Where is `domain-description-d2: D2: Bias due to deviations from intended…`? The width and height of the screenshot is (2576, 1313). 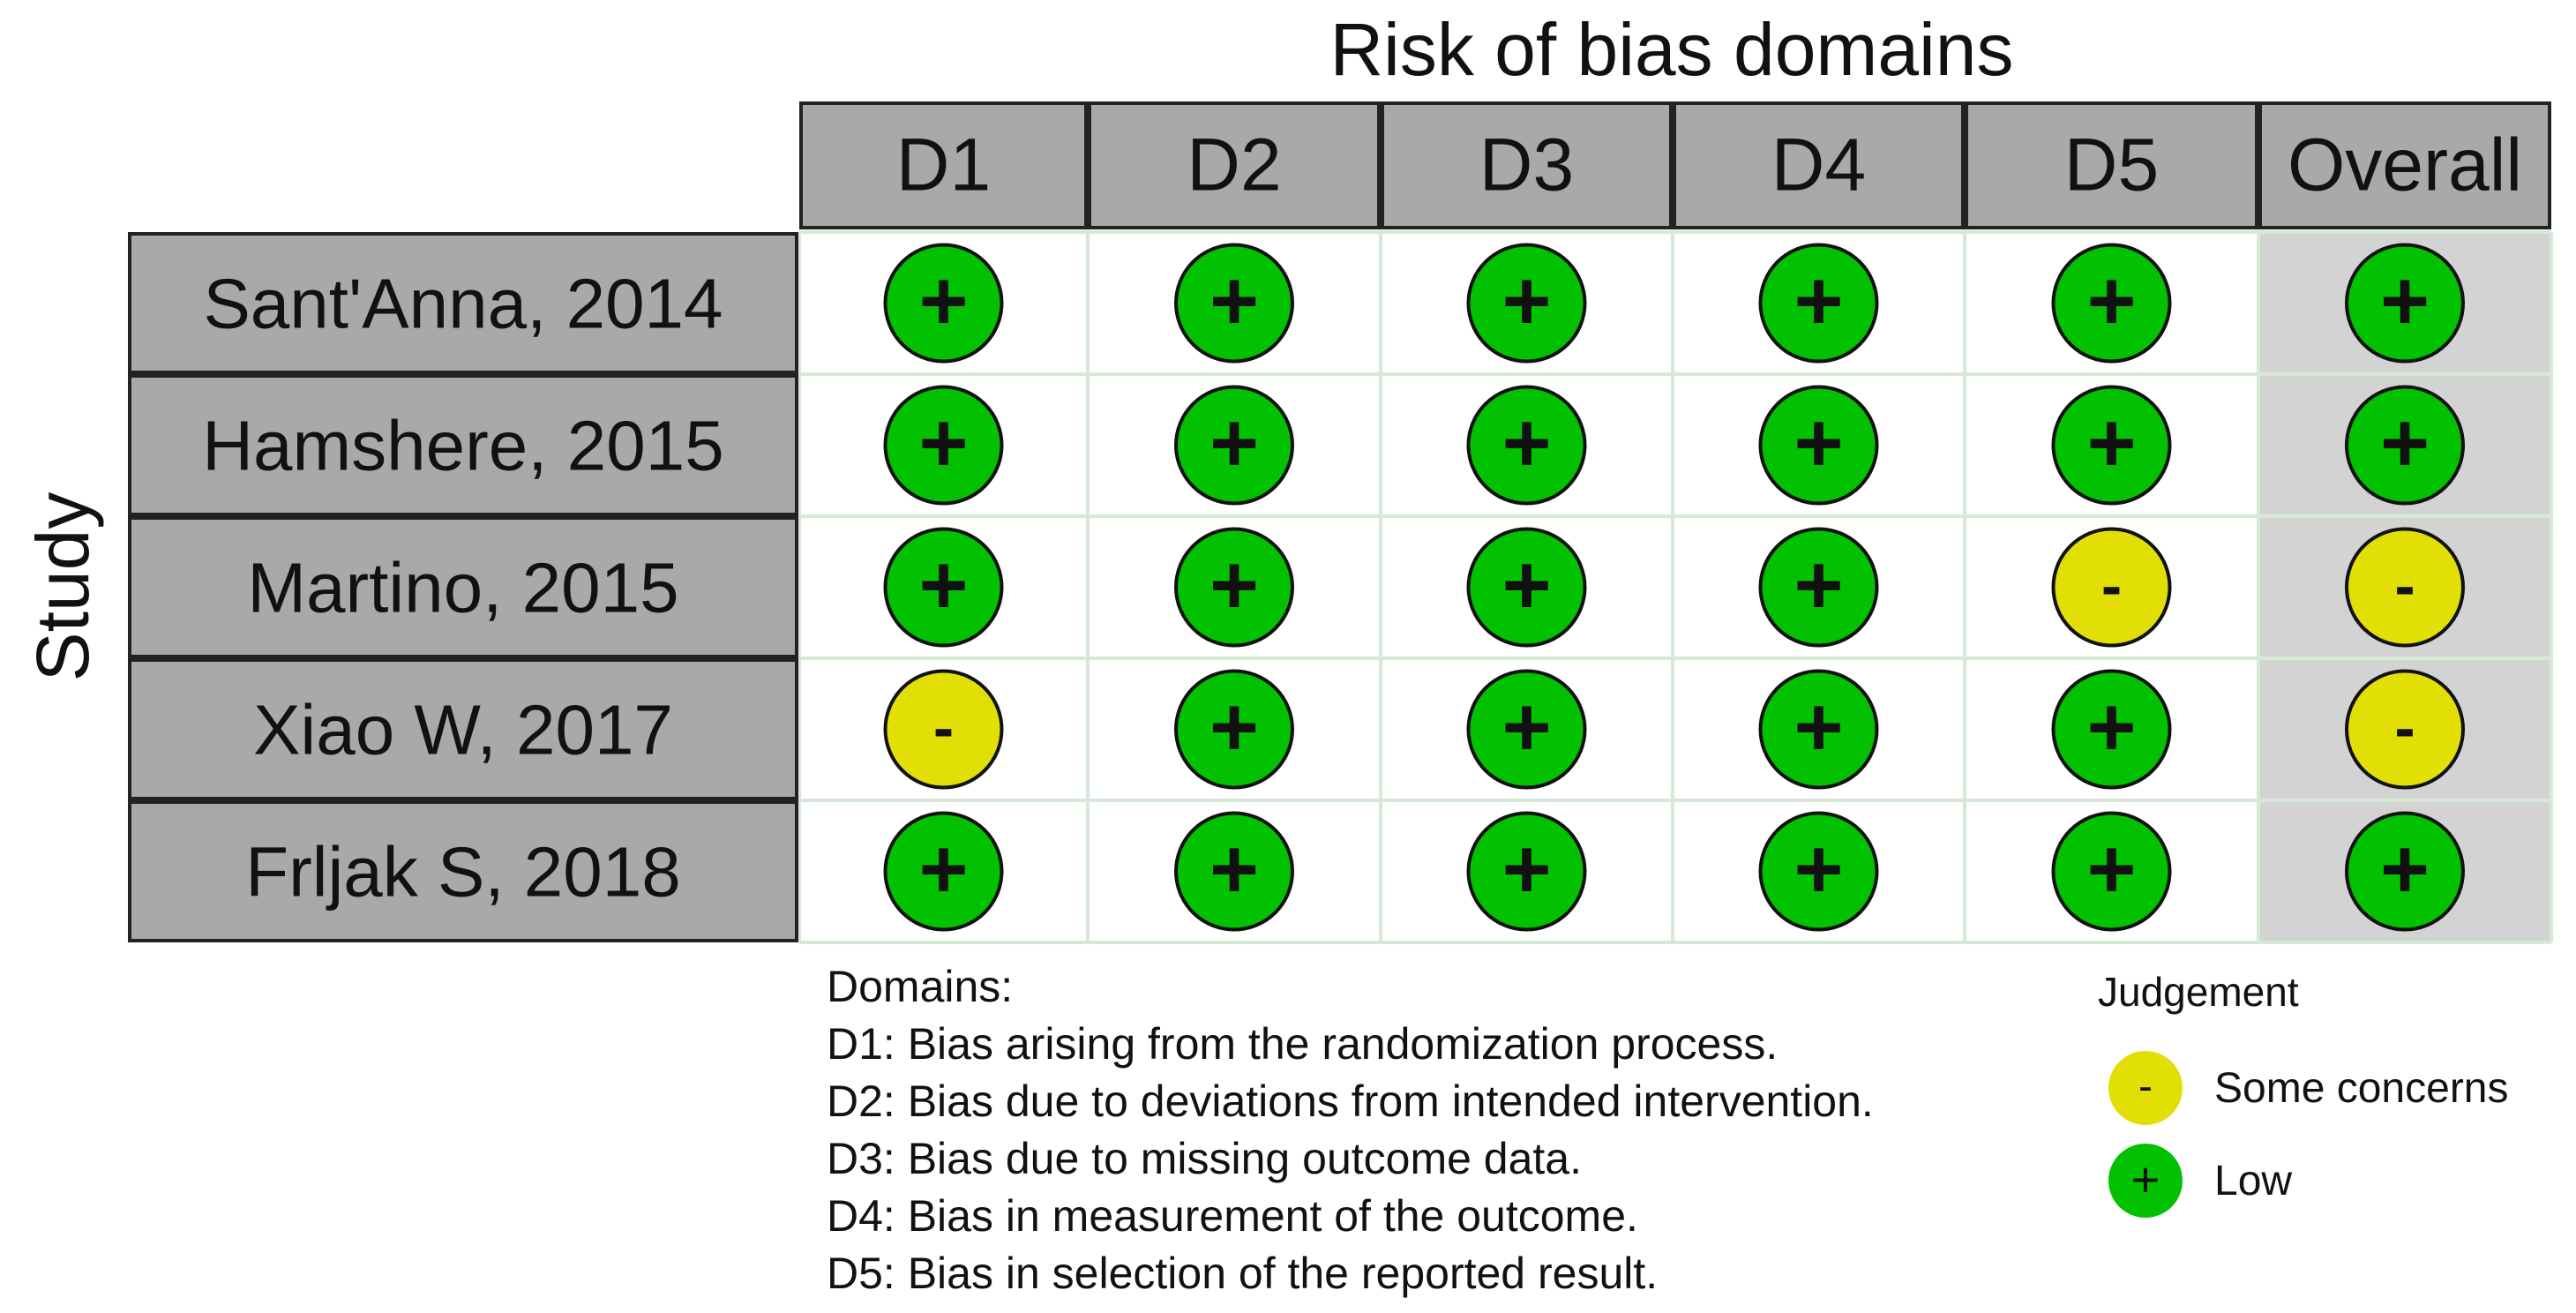
domain-description-d2: D2: Bias due to deviations from intended… is located at coordinates (1351, 1101).